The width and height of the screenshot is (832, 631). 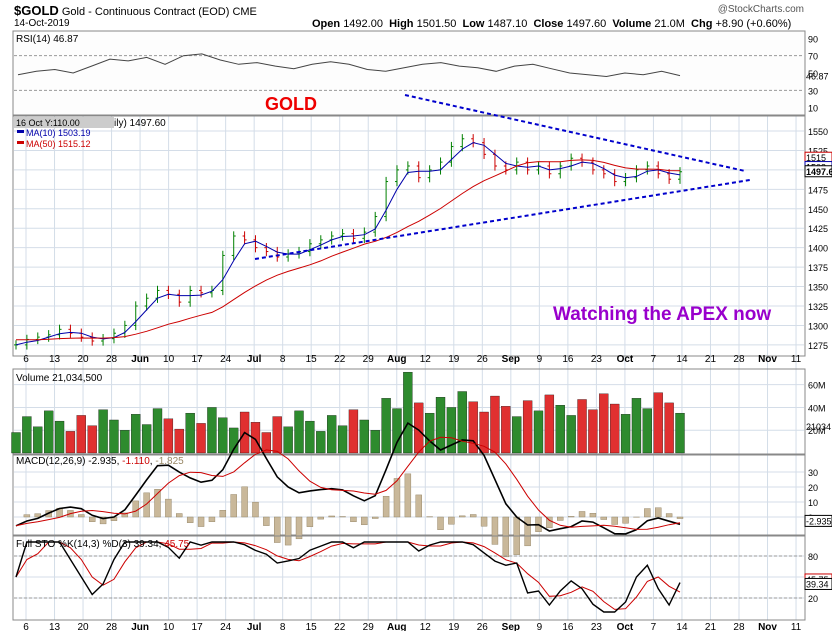 I want to click on gold-annotation: GOLD, so click(x=291, y=104).